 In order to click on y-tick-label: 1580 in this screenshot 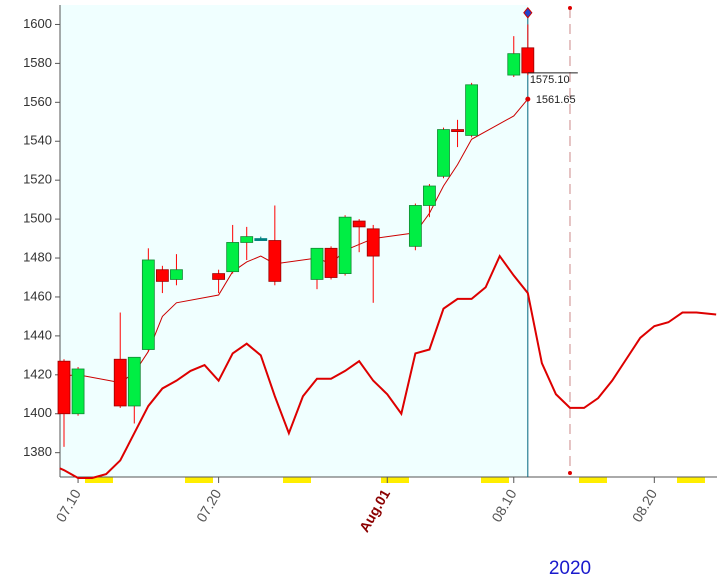, I will do `click(37, 62)`.